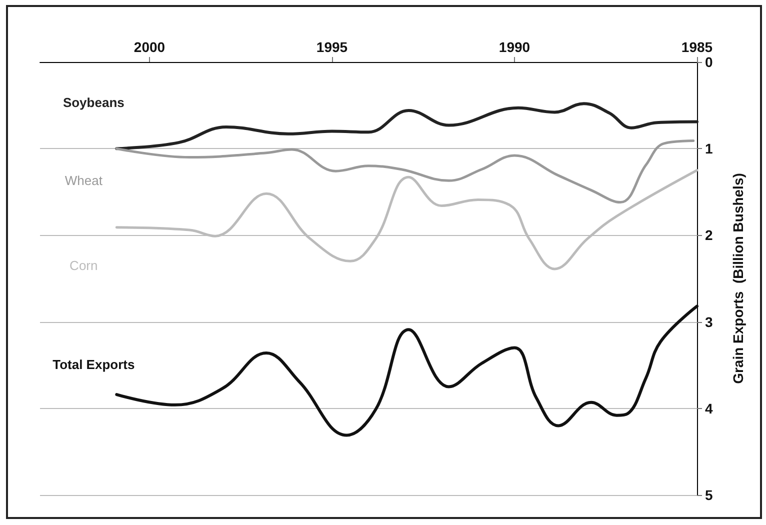 Image resolution: width=766 pixels, height=525 pixels. What do you see at coordinates (332, 47) in the screenshot?
I see `x-tick-label: 1995` at bounding box center [332, 47].